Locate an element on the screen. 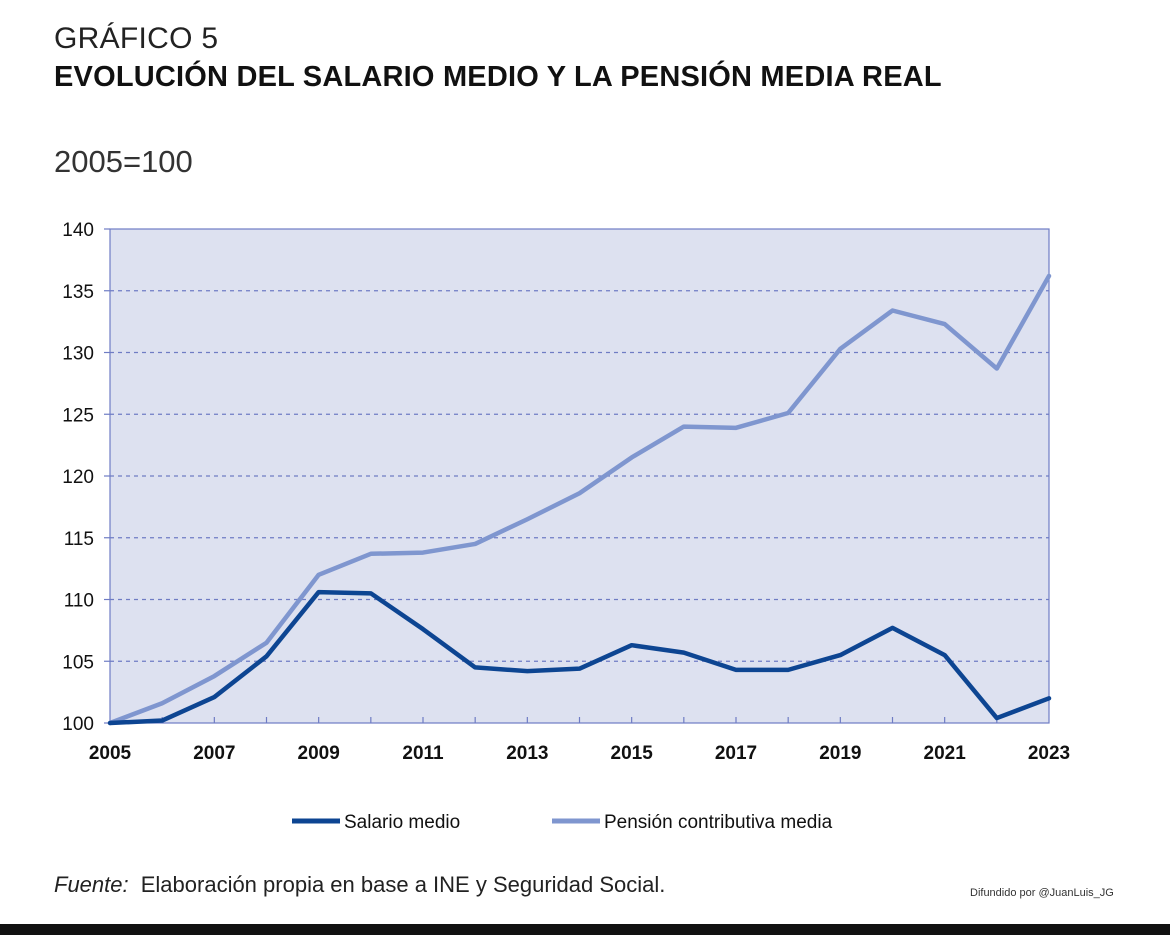 The image size is (1170, 935). y-tick-label: 110 is located at coordinates (79, 601).